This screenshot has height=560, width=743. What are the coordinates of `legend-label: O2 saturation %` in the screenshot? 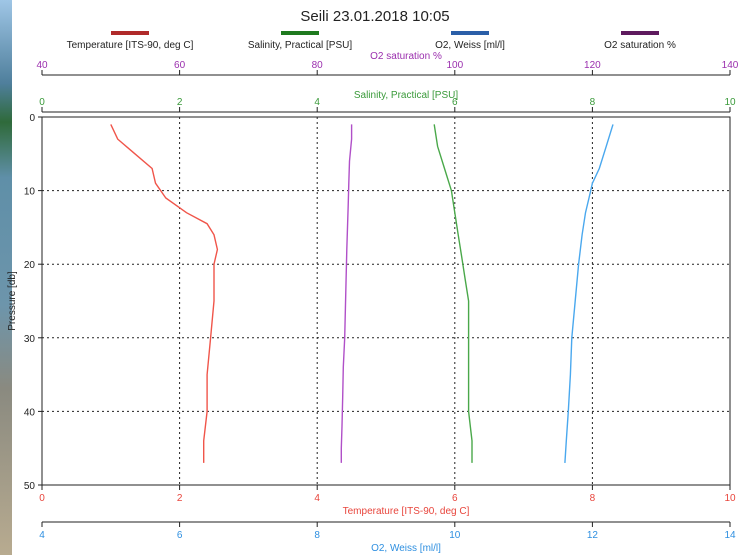 It's located at (640, 45).